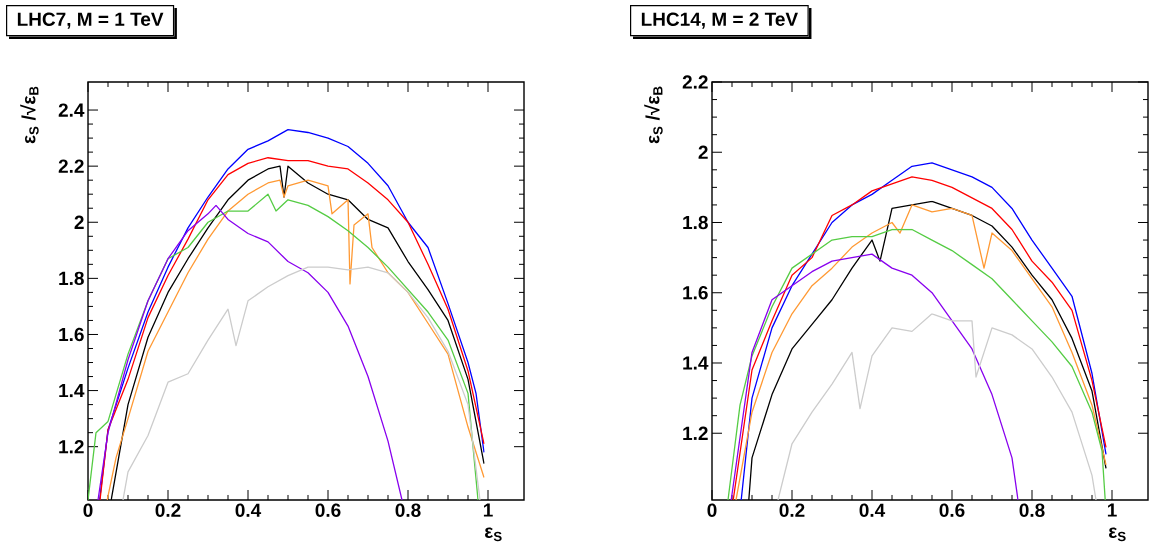 Image resolution: width=1152 pixels, height=553 pixels. Describe the element at coordinates (71, 110) in the screenshot. I see `y-tick-label: 2.4` at that location.